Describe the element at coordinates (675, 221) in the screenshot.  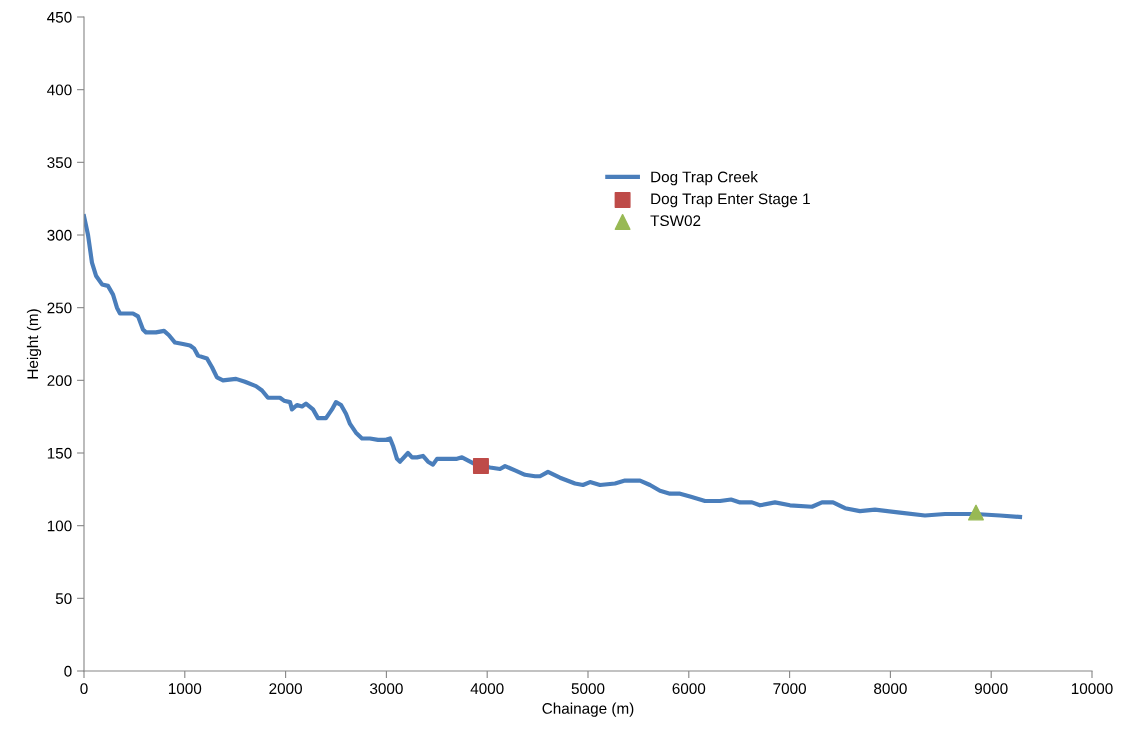
I see `legend-label: TSW02` at that location.